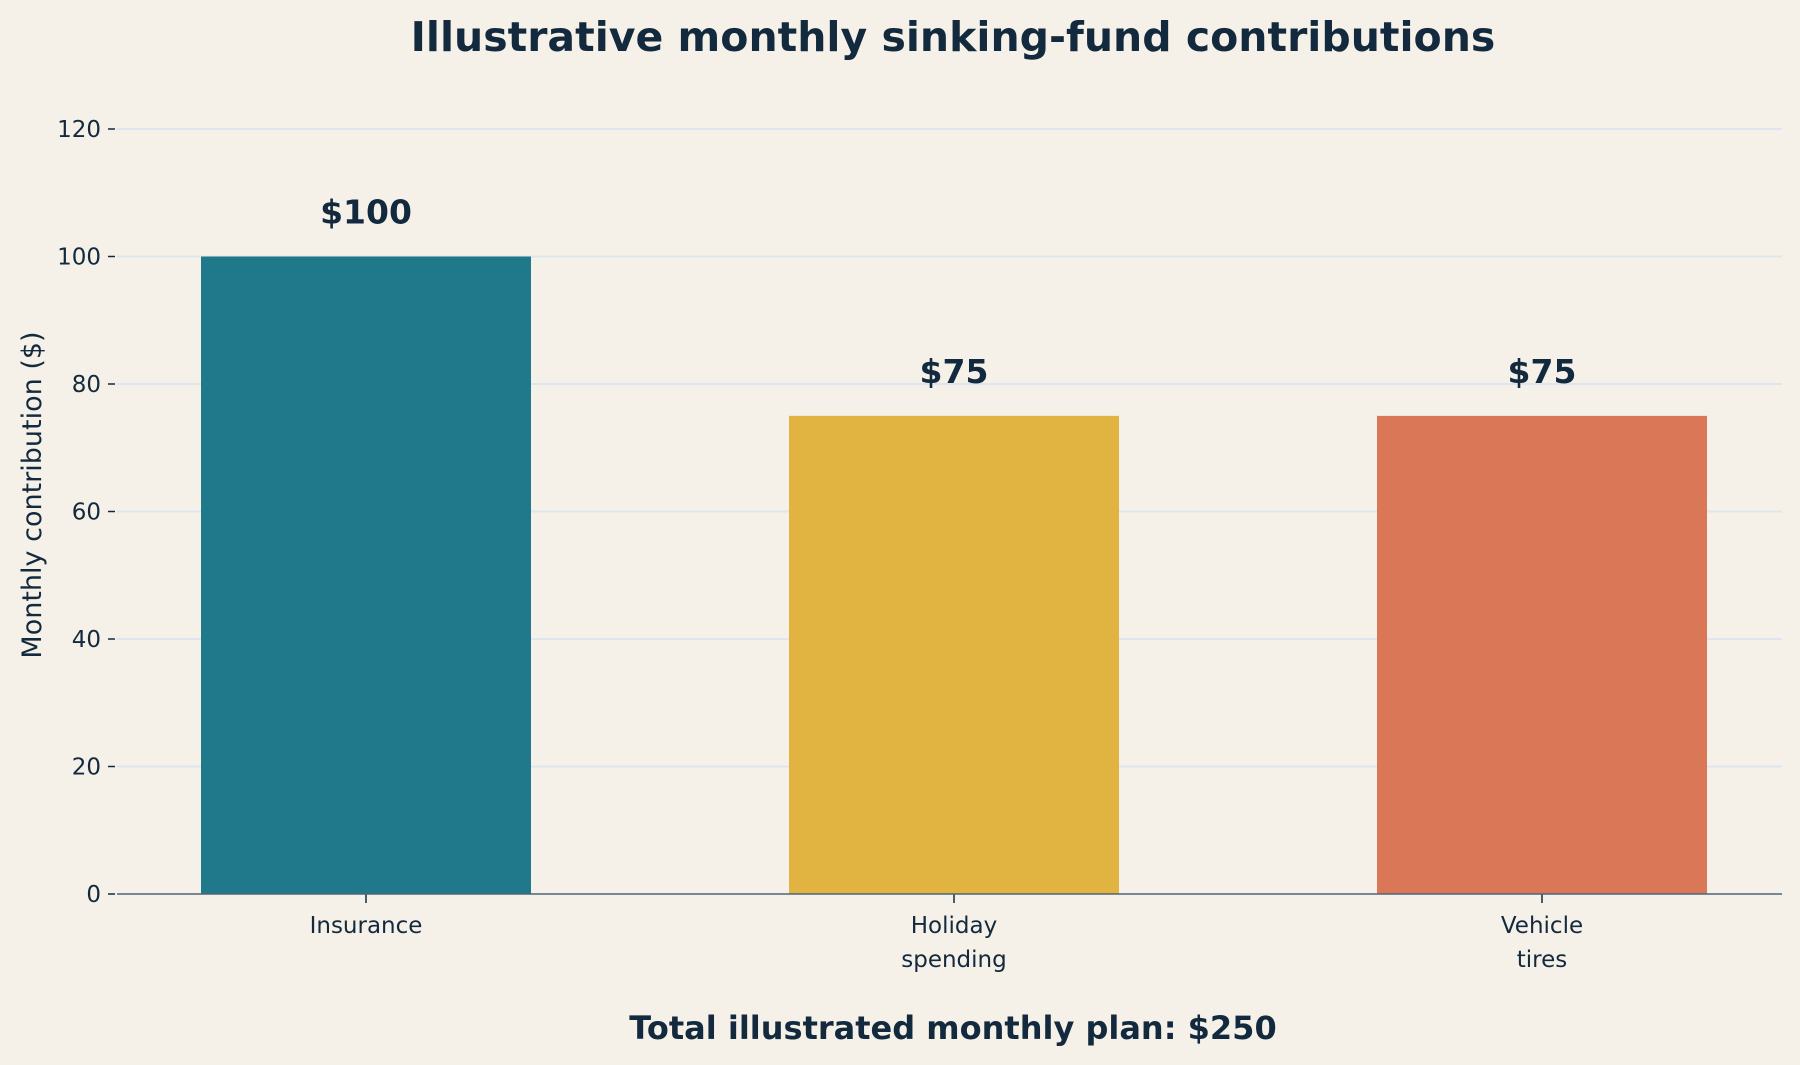 The image size is (1800, 1065). I want to click on bar-value-label-1: $75, so click(954, 371).